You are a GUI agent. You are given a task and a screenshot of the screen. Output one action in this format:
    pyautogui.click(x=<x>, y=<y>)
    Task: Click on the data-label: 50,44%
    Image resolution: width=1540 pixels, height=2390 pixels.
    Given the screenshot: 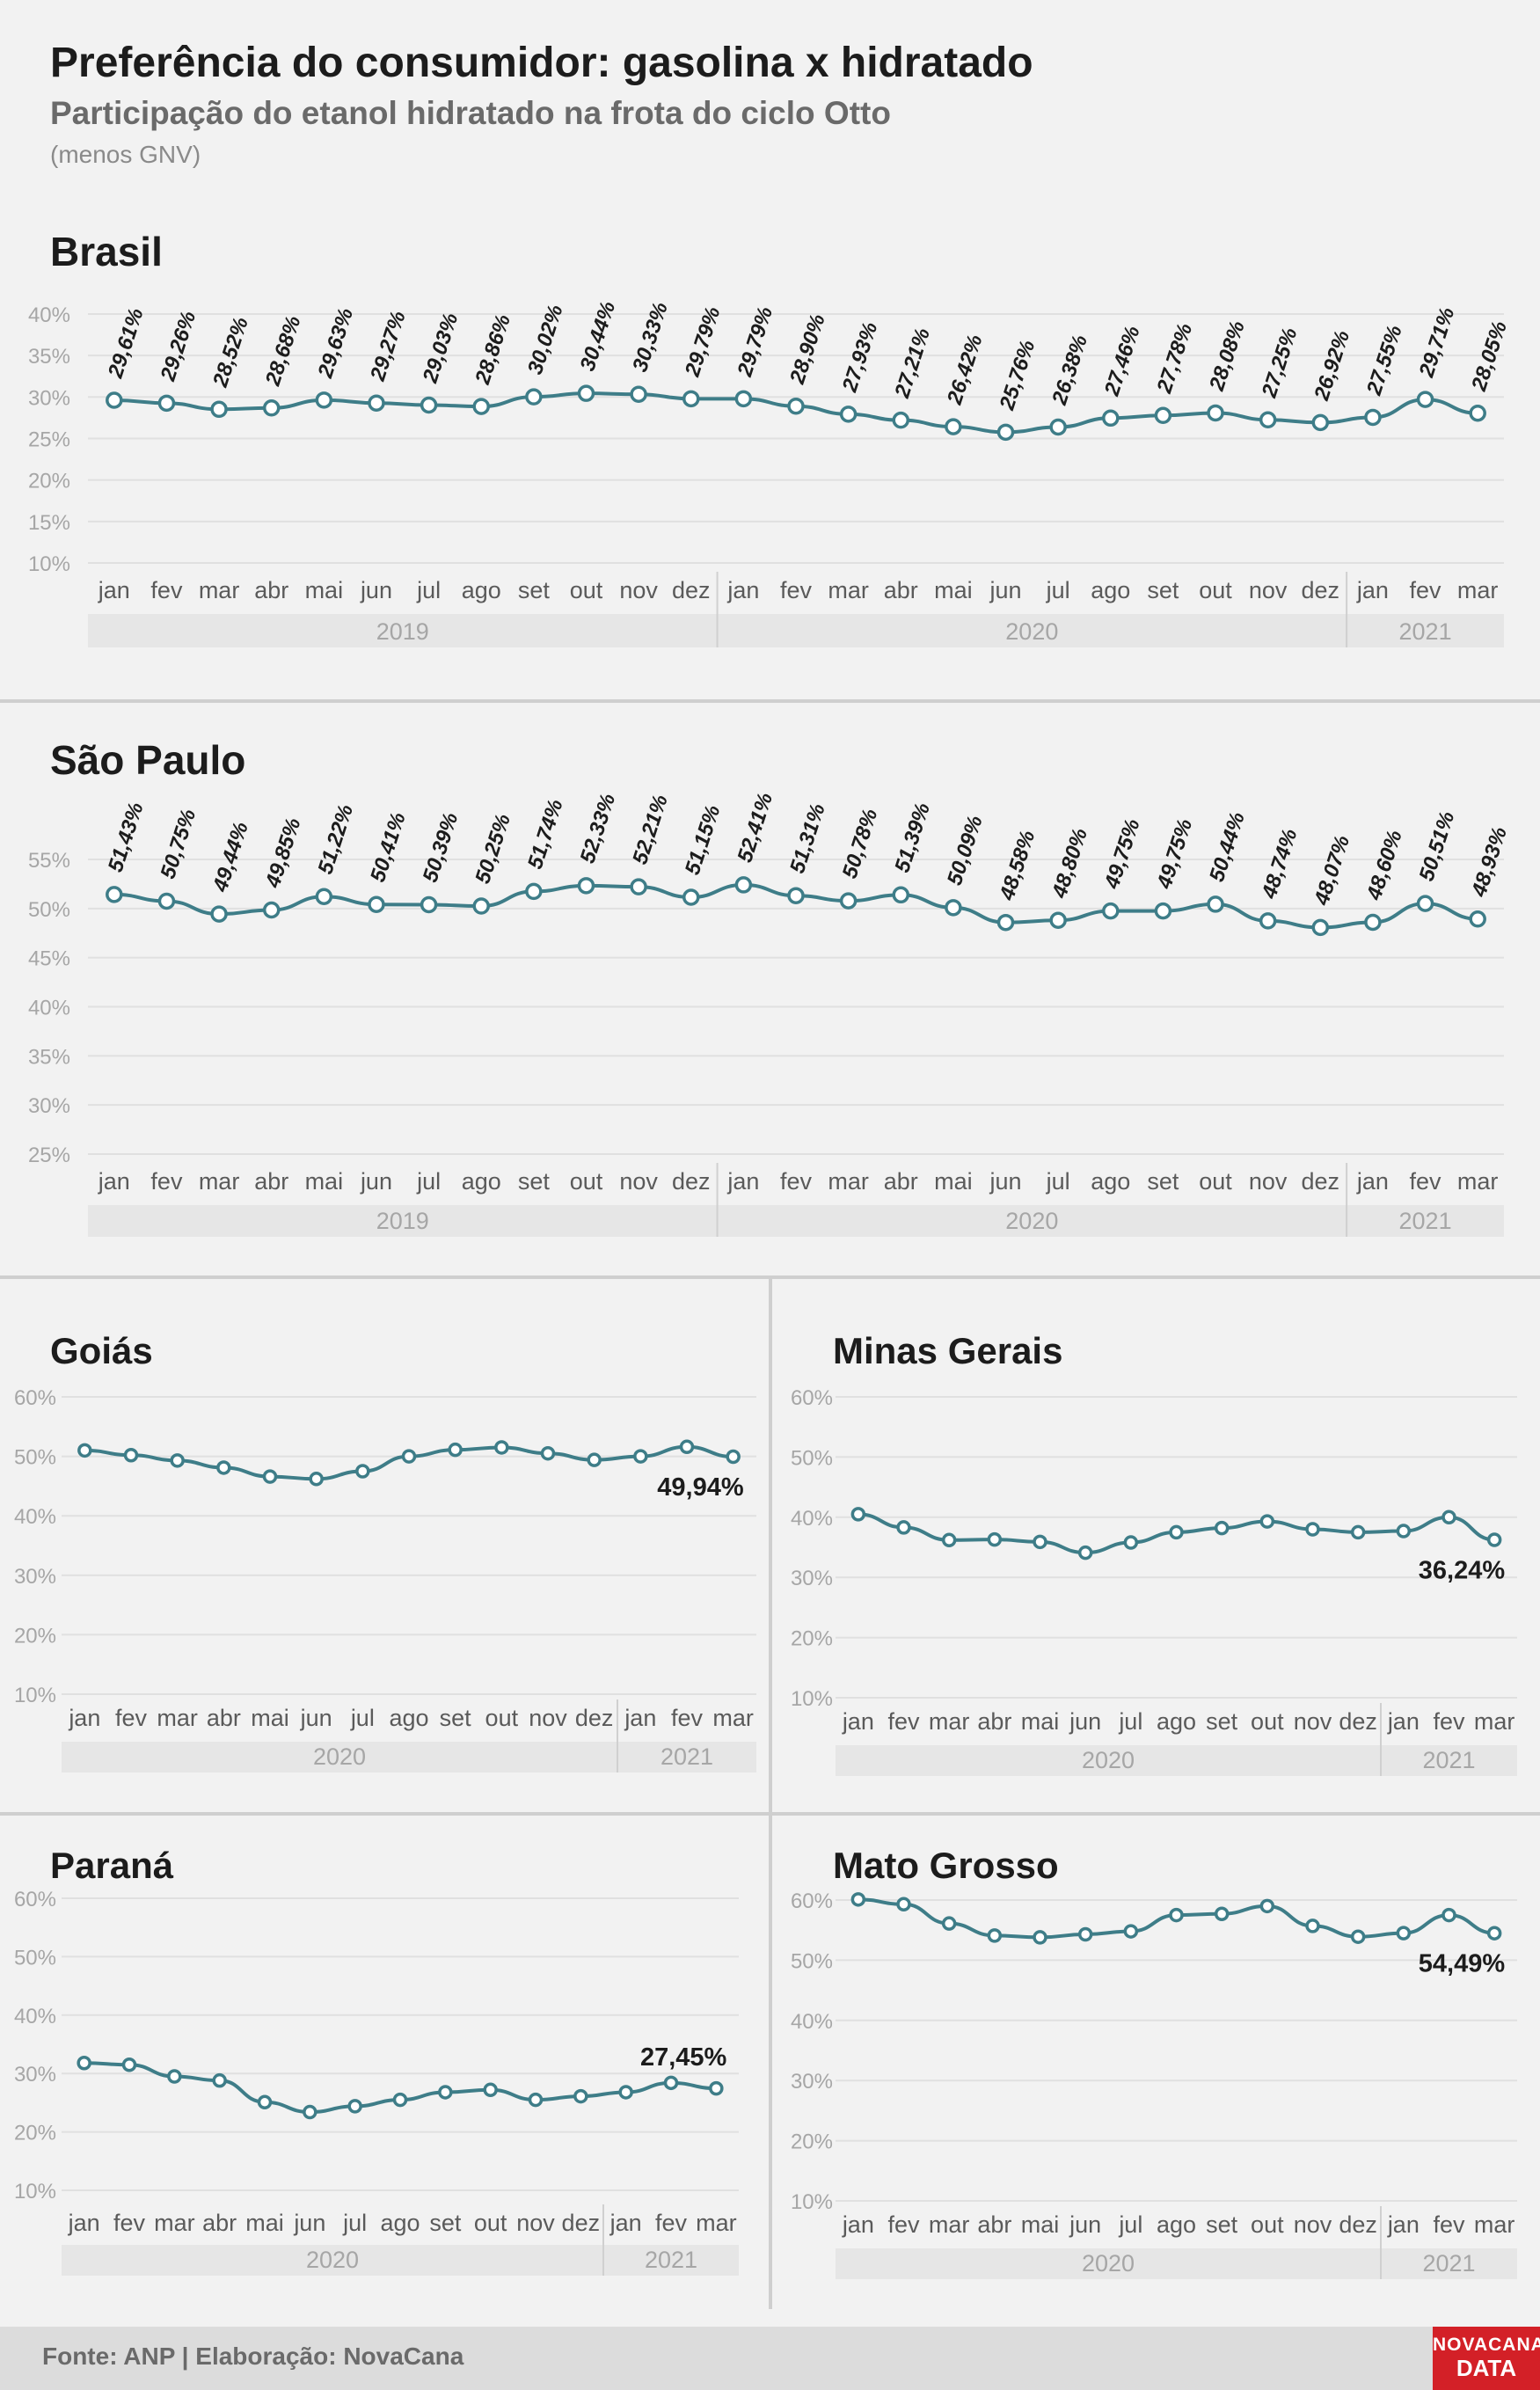 What is the action you would take?
    pyautogui.click(x=1227, y=847)
    